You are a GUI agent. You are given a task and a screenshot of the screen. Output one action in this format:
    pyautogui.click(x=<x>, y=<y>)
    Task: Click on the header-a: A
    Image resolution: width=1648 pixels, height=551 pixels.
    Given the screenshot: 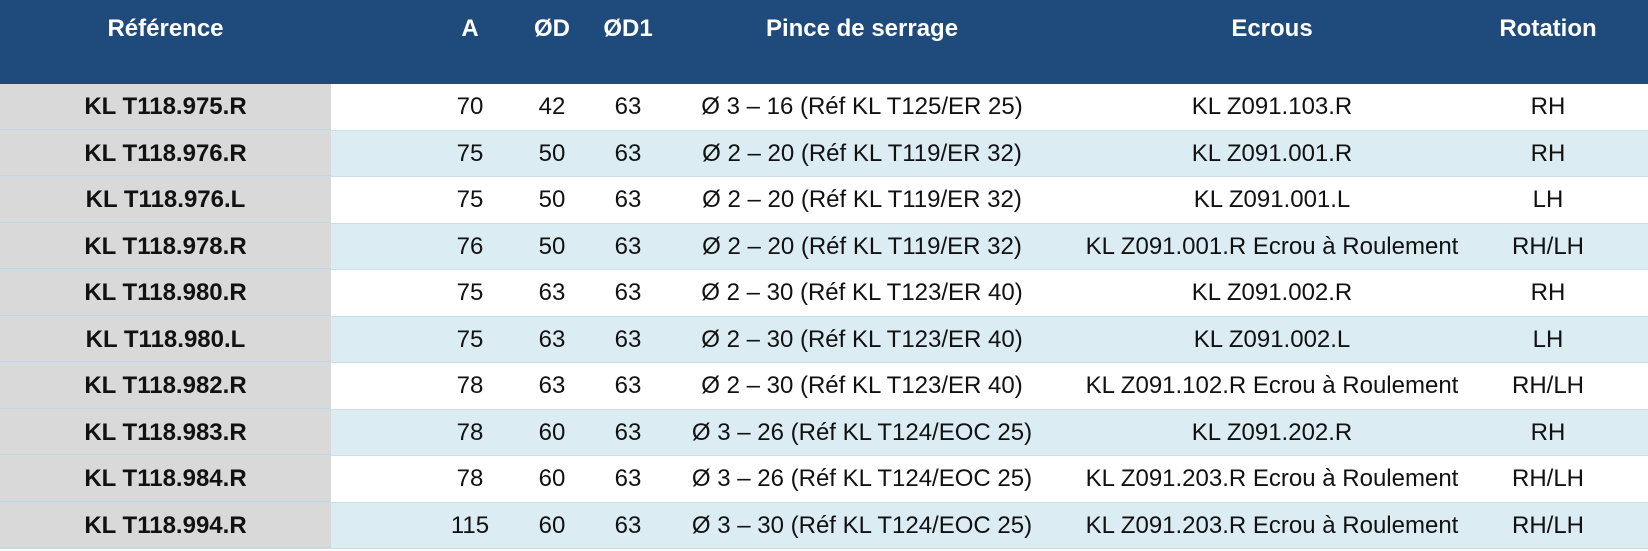 What is the action you would take?
    pyautogui.click(x=470, y=28)
    